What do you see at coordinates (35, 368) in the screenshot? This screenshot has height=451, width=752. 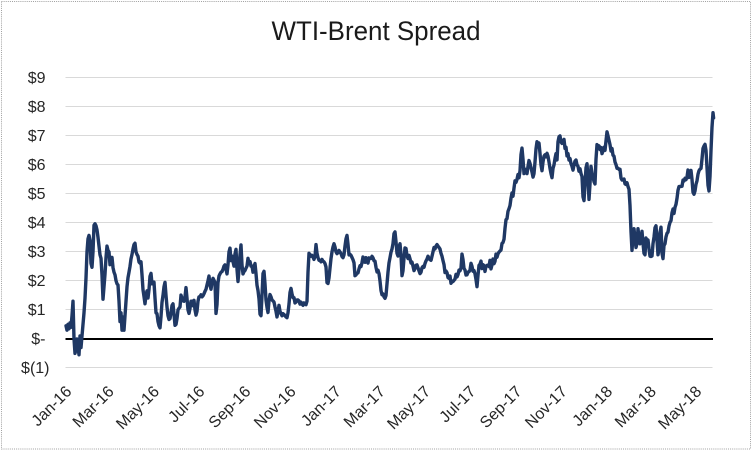 I see `svg-text: $(1)` at bounding box center [35, 368].